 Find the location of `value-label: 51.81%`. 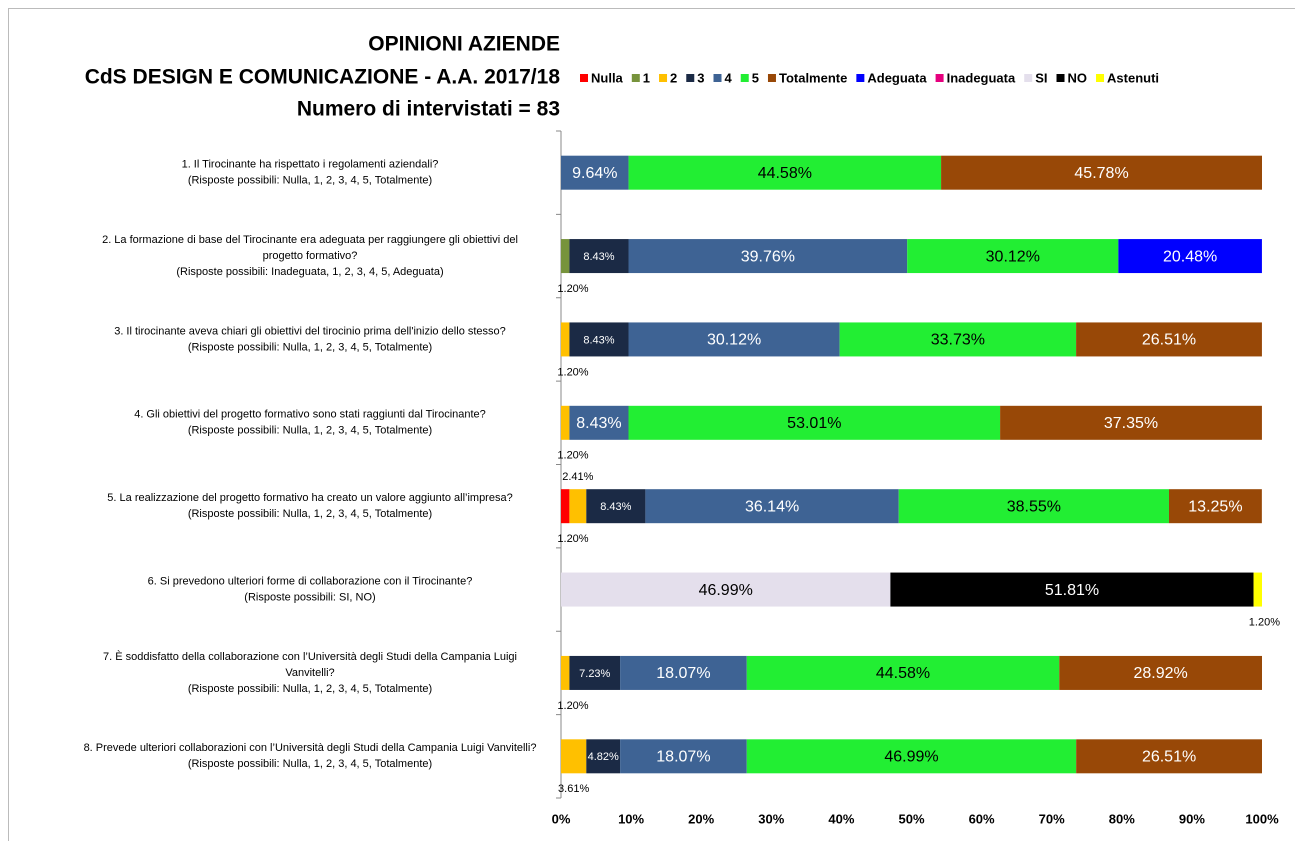

value-label: 51.81% is located at coordinates (1072, 590).